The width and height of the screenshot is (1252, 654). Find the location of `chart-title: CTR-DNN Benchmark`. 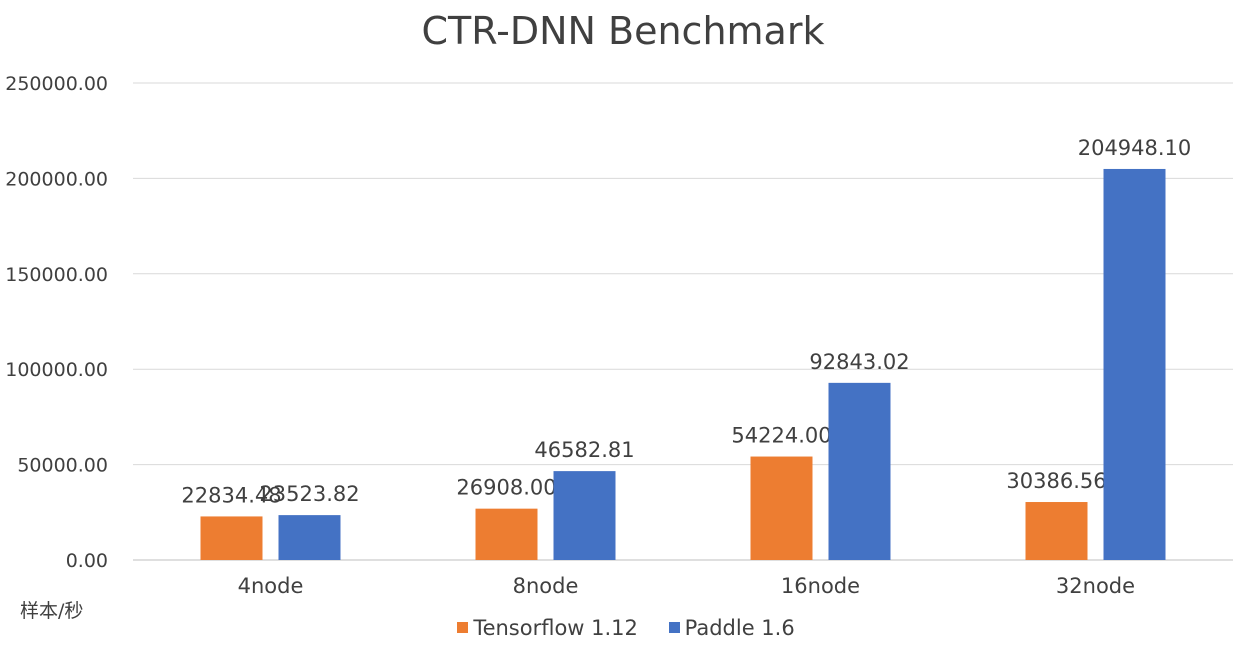

chart-title: CTR-DNN Benchmark is located at coordinates (623, 31).